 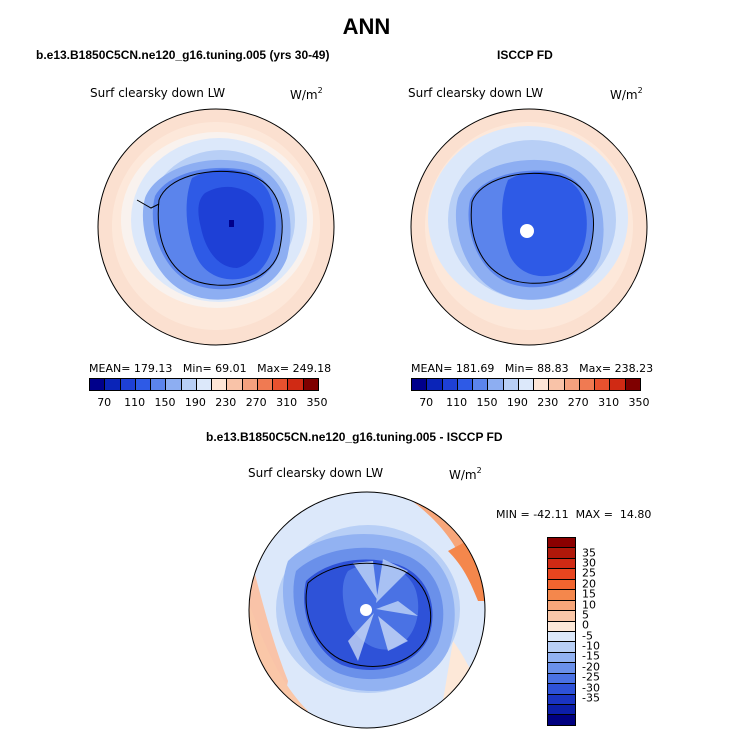 I want to click on colorbar-tick-label: 30, so click(x=589, y=563).